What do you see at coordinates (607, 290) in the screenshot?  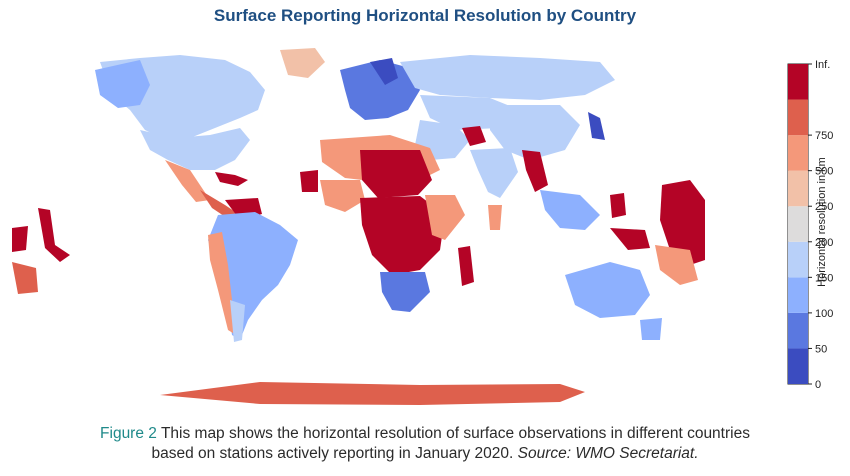 I see `region-australia` at bounding box center [607, 290].